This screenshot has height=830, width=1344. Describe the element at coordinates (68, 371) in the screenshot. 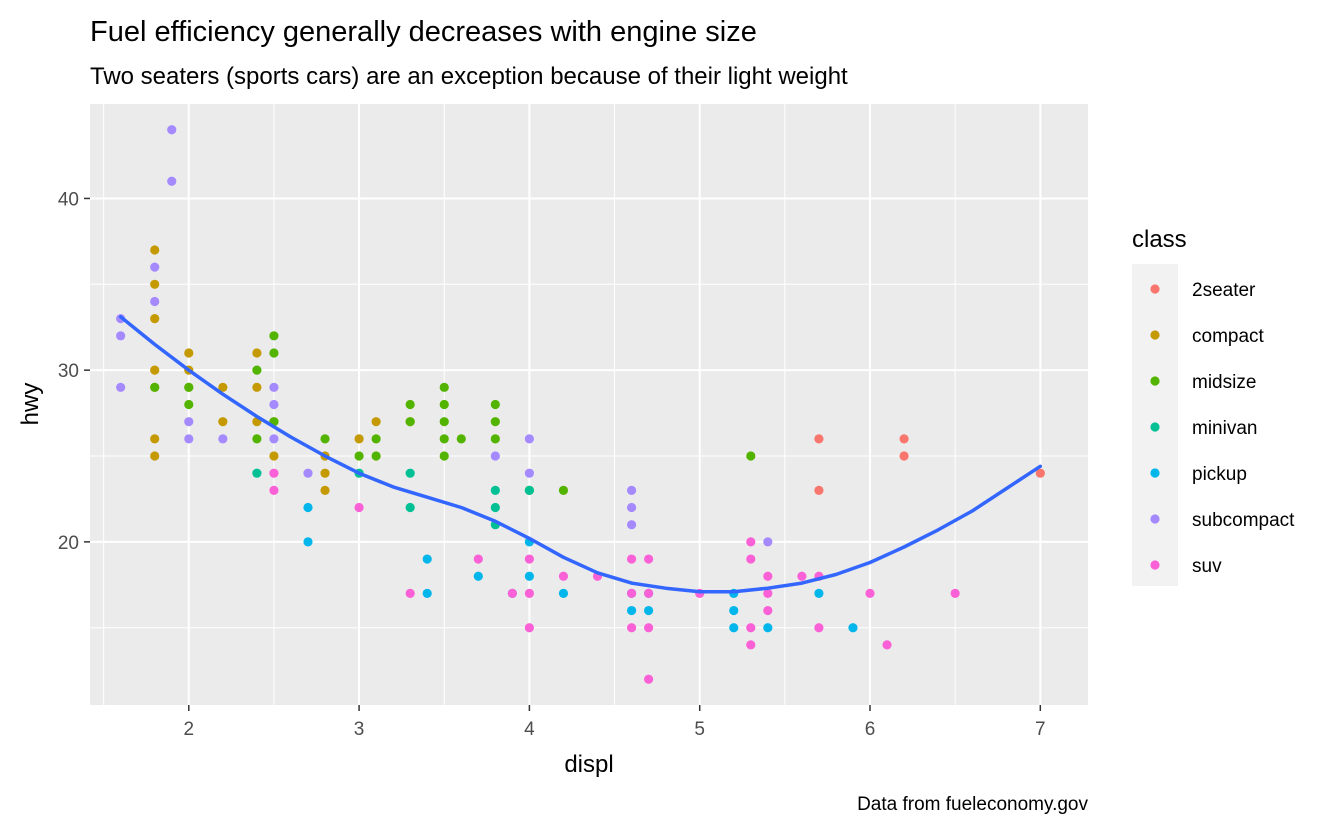

I see `y-tick-label: 30` at that location.